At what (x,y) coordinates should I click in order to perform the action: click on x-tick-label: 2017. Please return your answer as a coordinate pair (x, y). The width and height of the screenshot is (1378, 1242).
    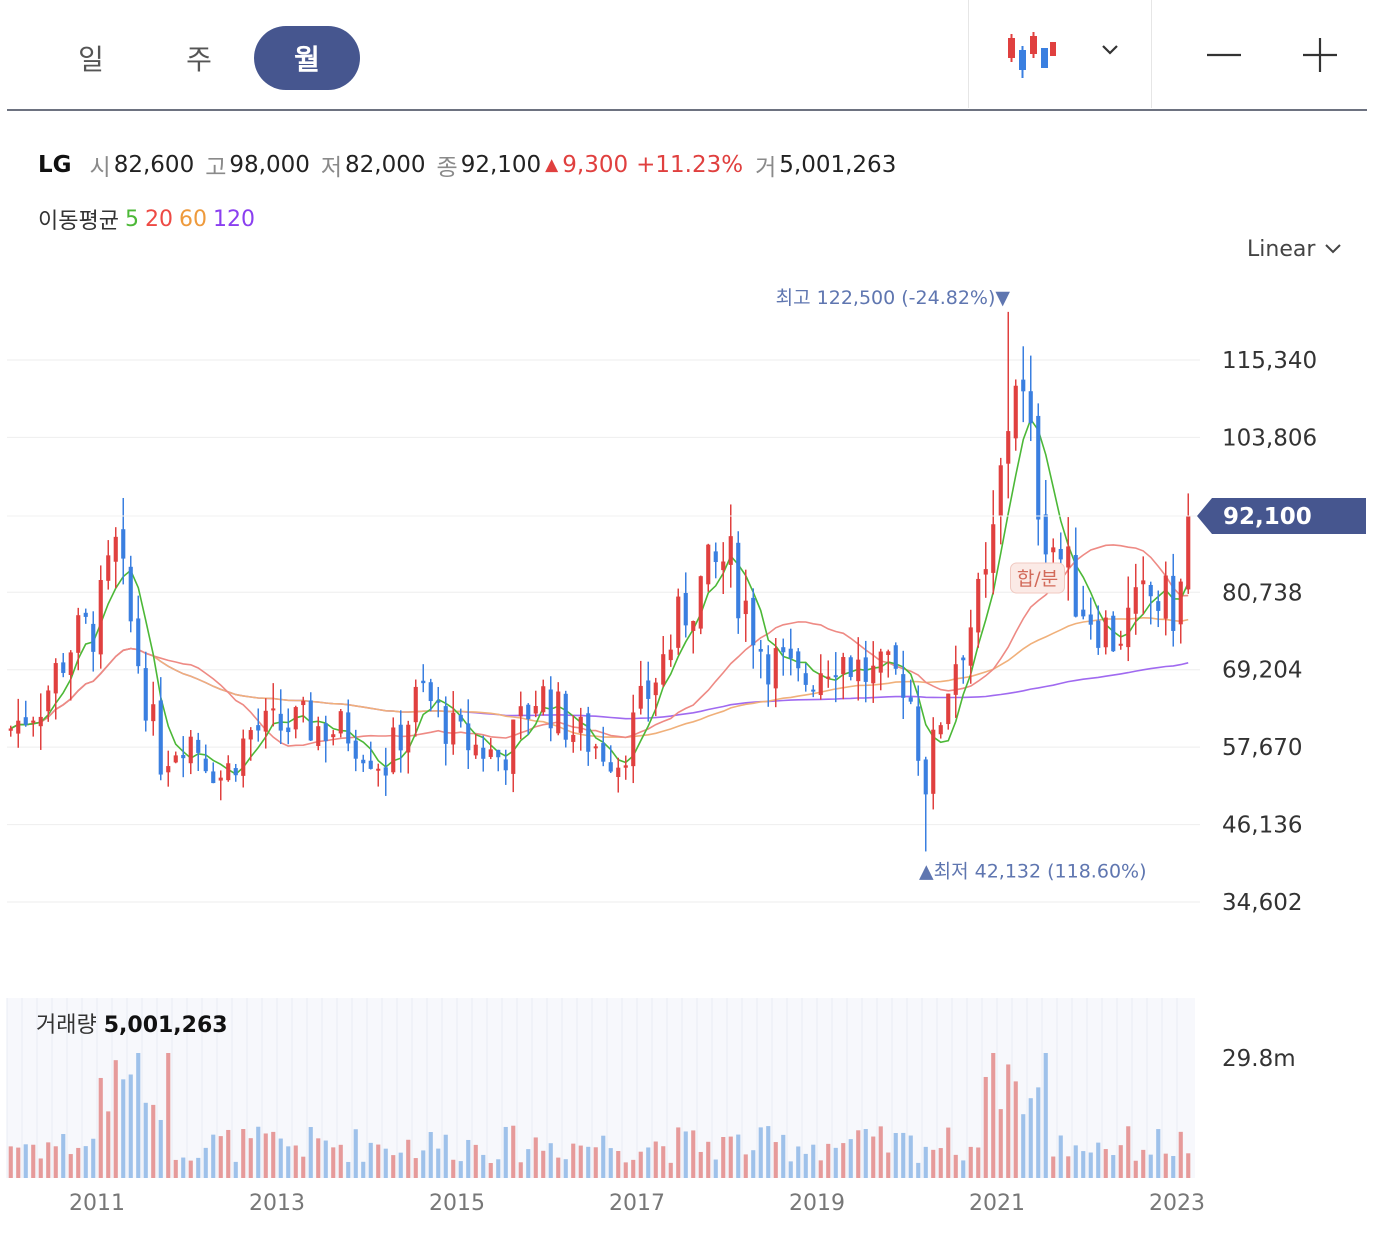
    Looking at the image, I should click on (637, 1203).